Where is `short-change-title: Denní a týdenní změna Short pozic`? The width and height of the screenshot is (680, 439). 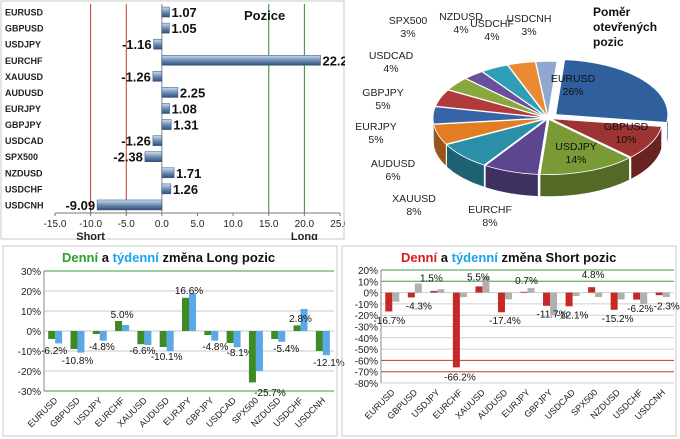 short-change-title: Denní a týdenní změna Short pozic is located at coordinates (508, 257).